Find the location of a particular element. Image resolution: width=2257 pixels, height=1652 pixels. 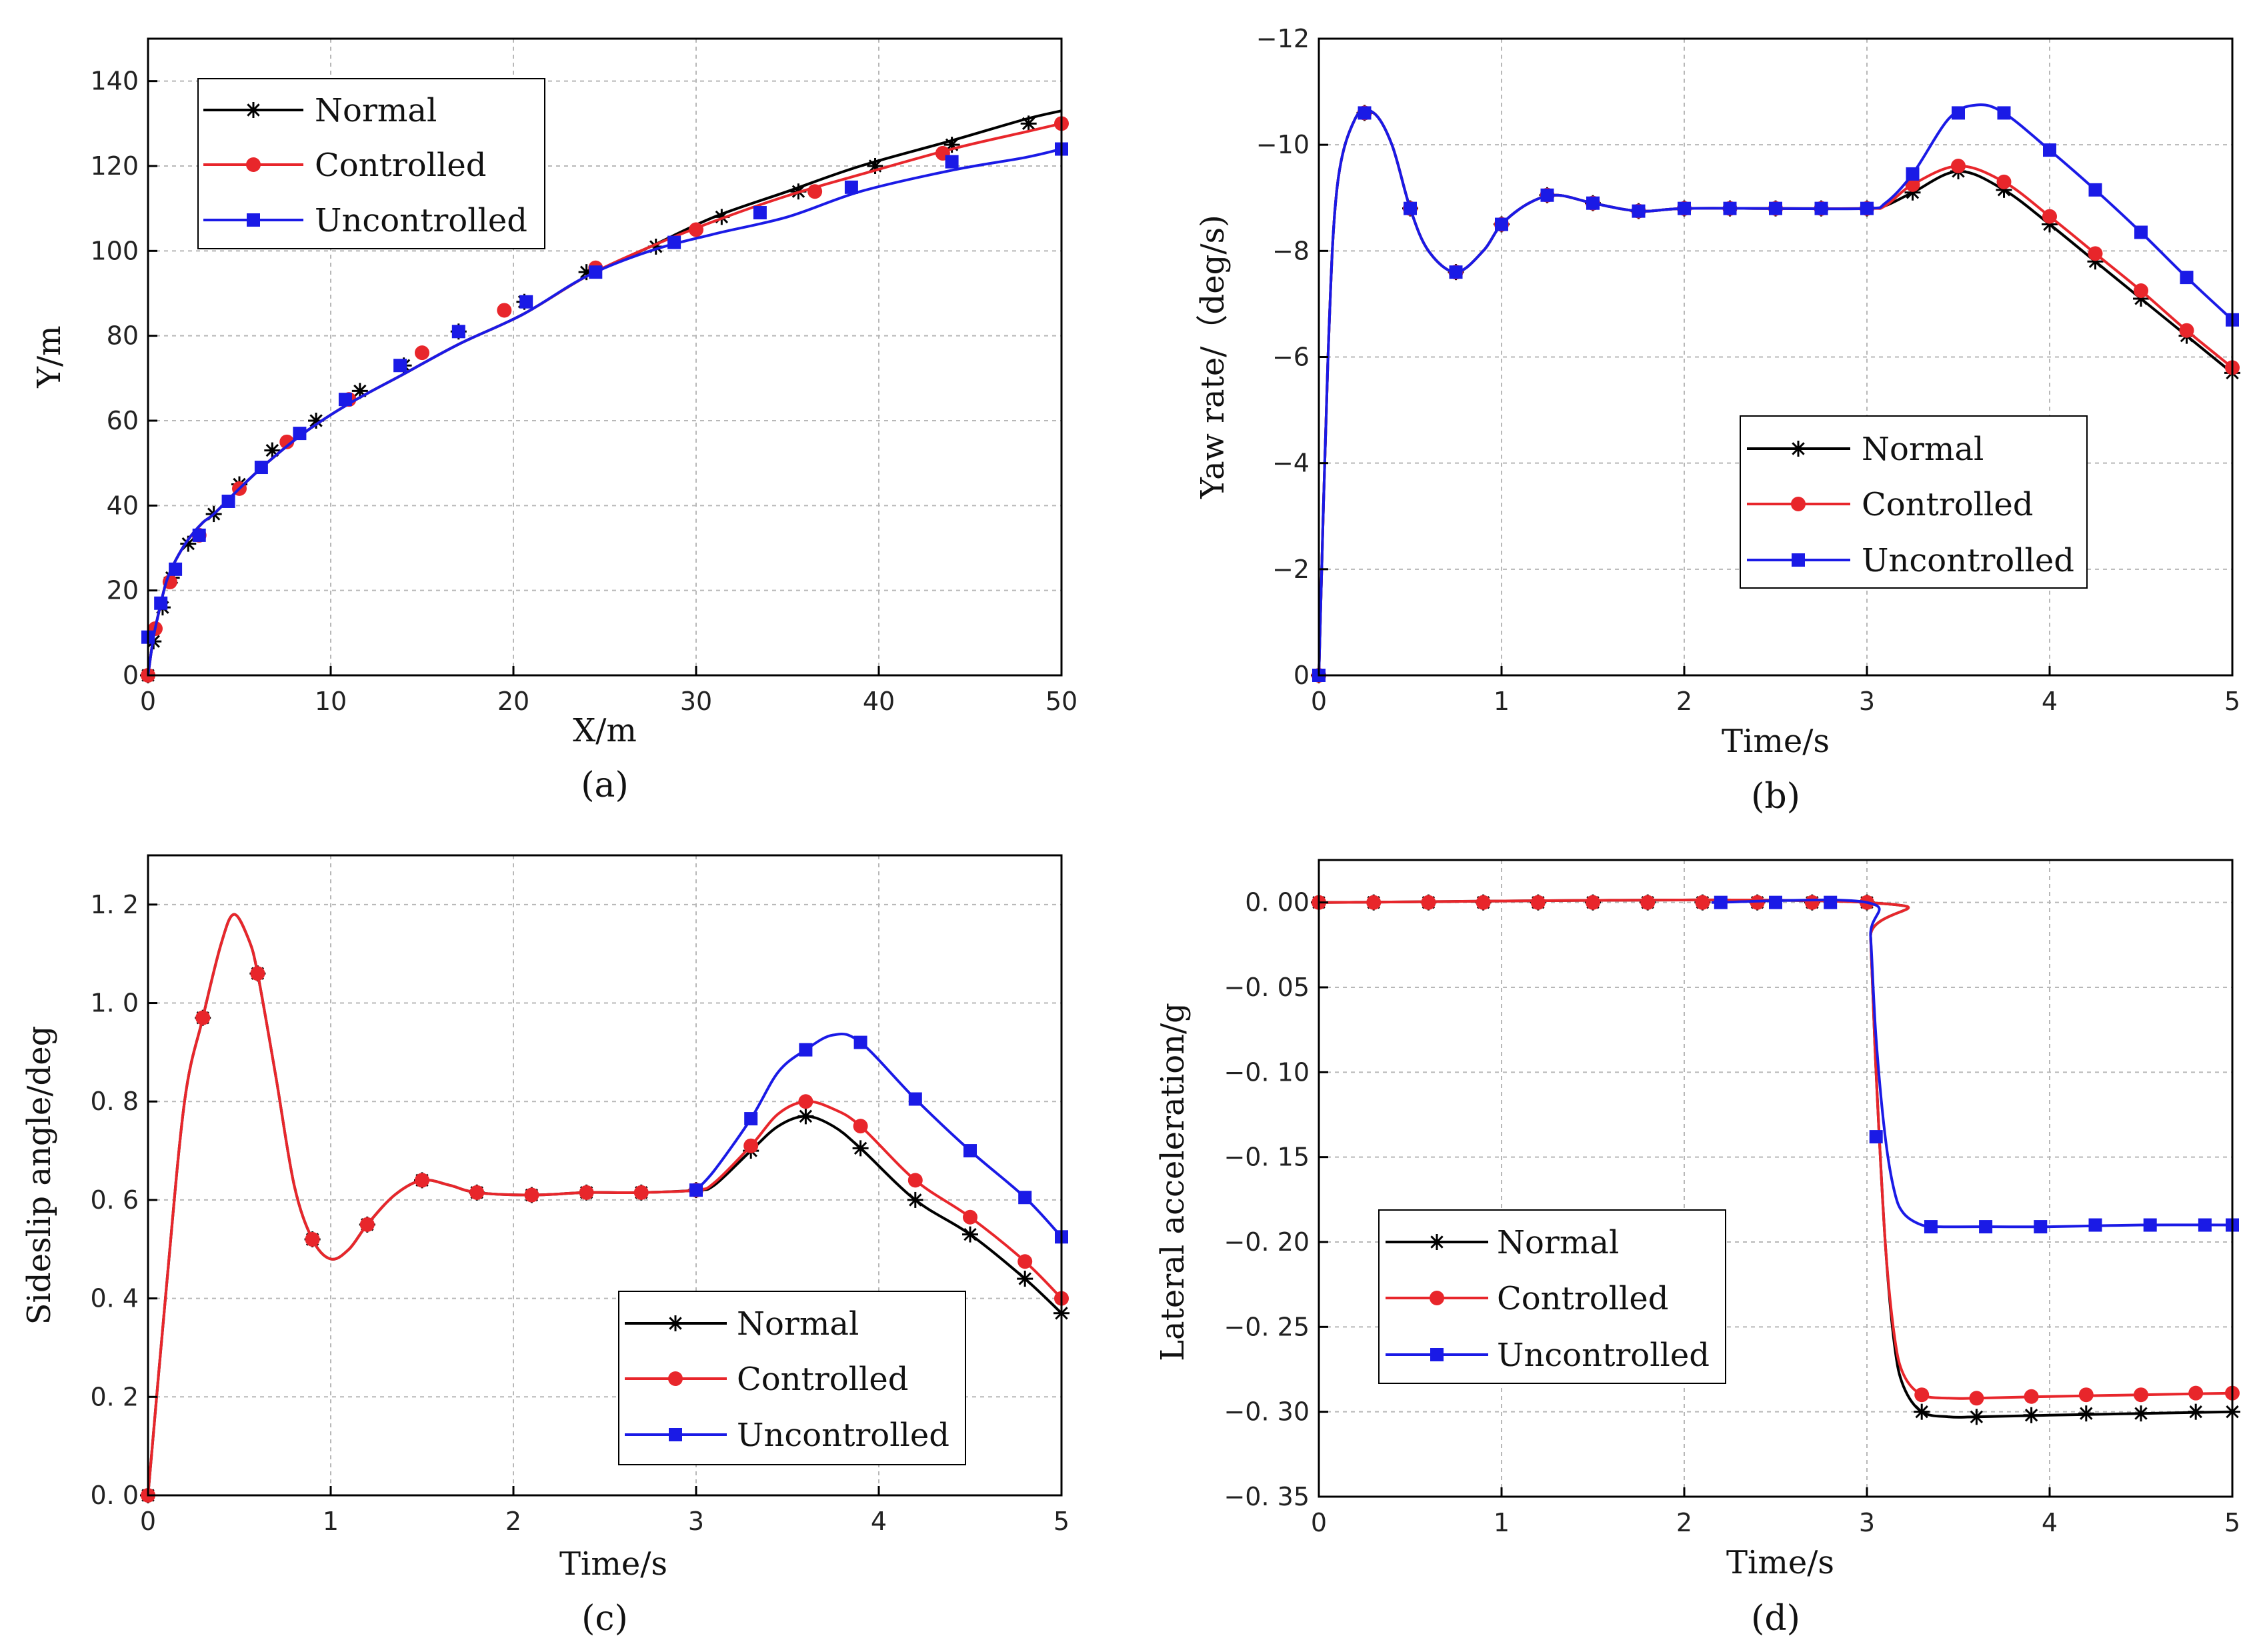

y-tick-label: 120 is located at coordinates (114, 166).